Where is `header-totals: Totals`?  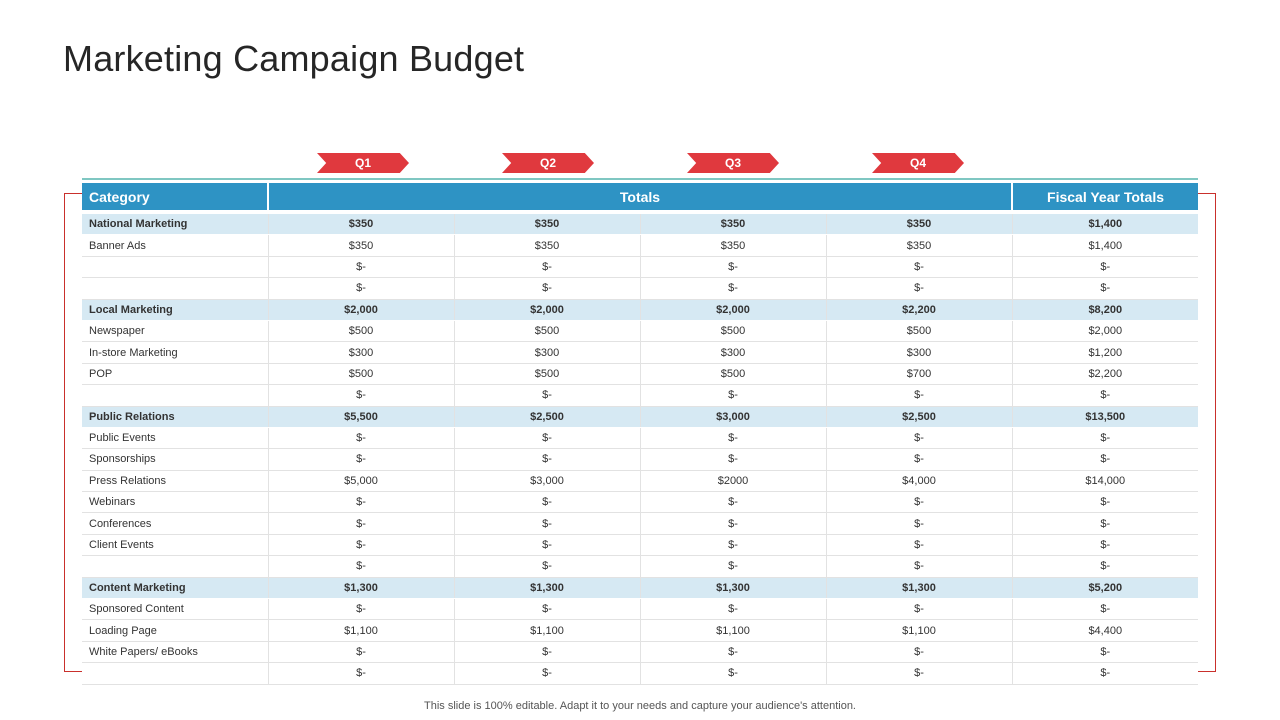 header-totals: Totals is located at coordinates (641, 196).